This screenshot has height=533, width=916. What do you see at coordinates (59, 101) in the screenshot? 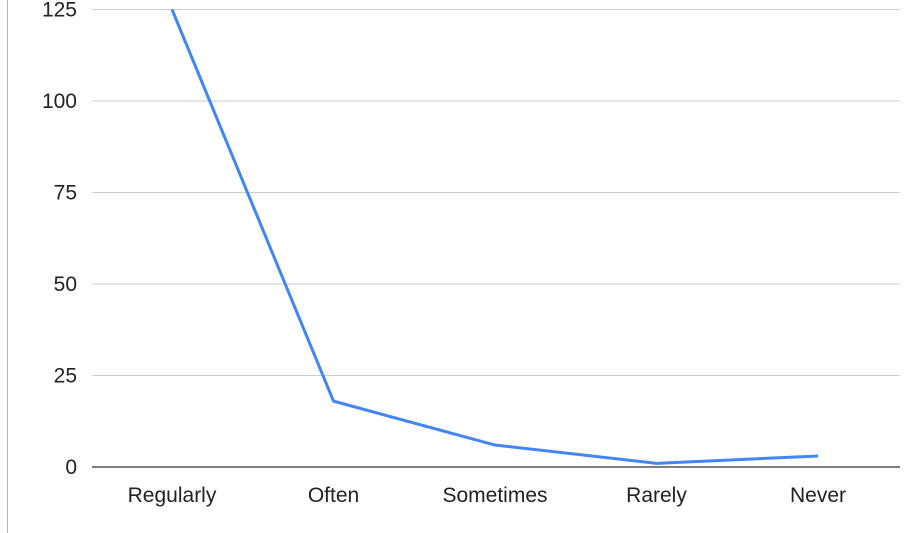
I see `y-tick-label-100: 100` at bounding box center [59, 101].